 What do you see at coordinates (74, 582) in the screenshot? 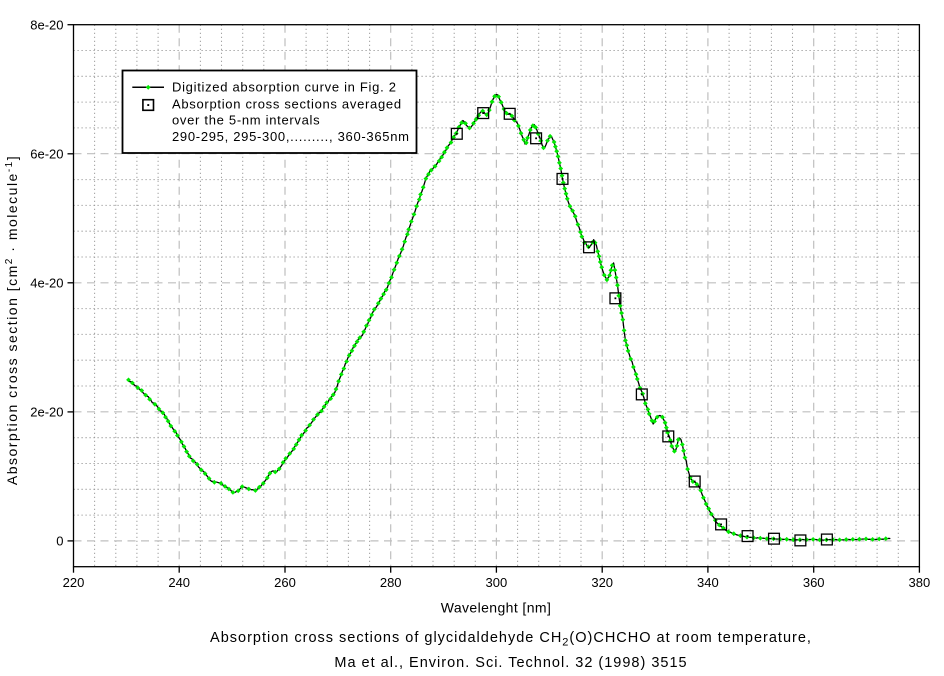
I see `svg-text: 220` at bounding box center [74, 582].